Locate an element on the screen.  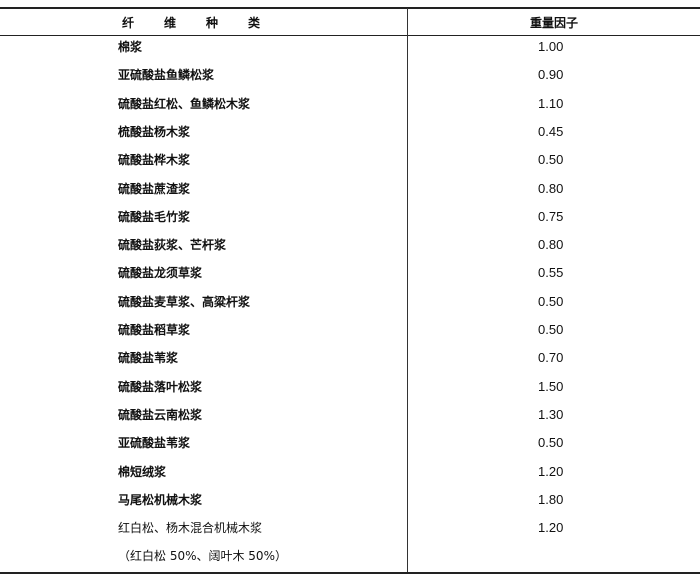
table-row: 硫酸盐麦草浆、高粱杆浆 0.50 is located at coordinates (350, 302).